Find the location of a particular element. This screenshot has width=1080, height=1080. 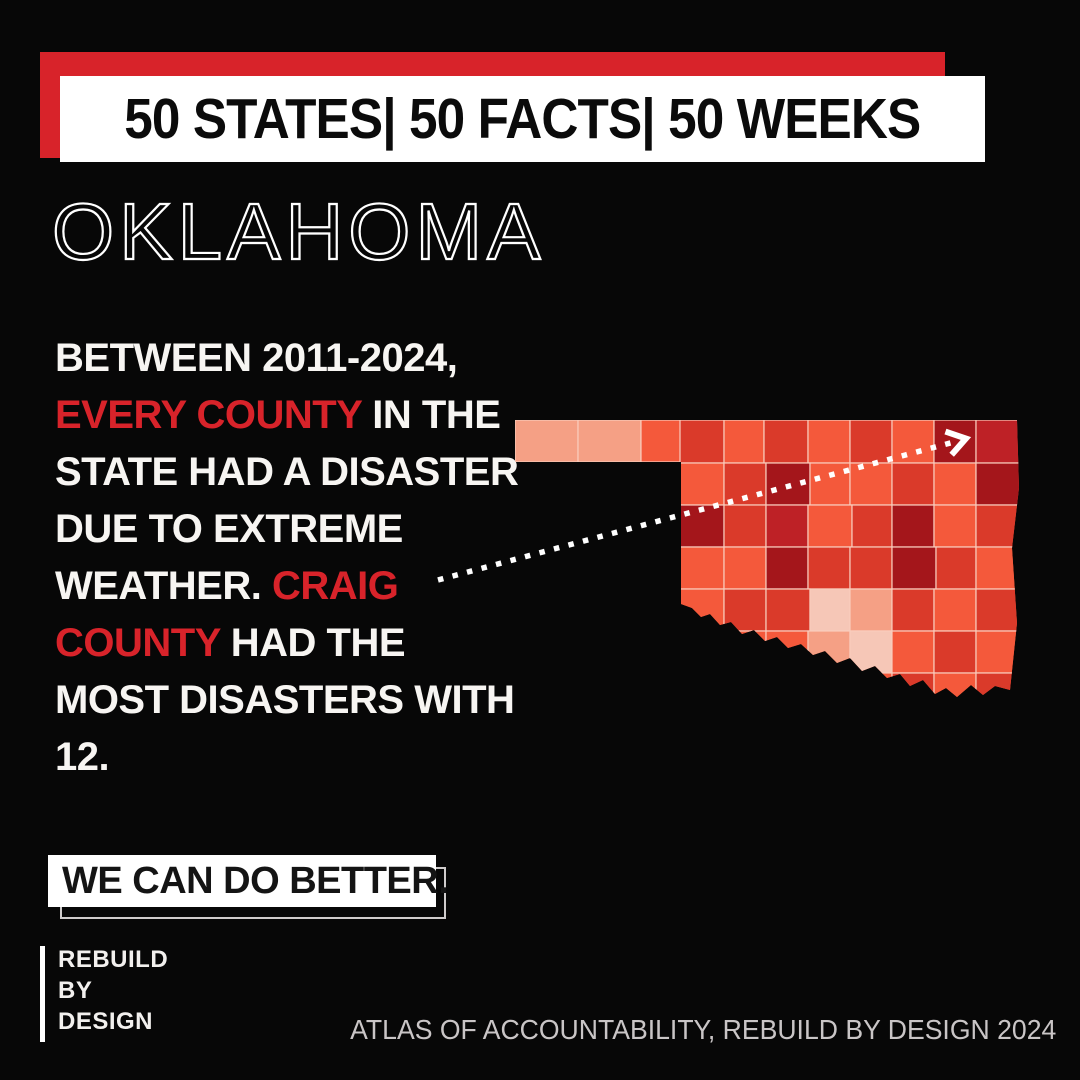

fact-line: MOST DISASTERS WITH is located at coordinates (290, 700).